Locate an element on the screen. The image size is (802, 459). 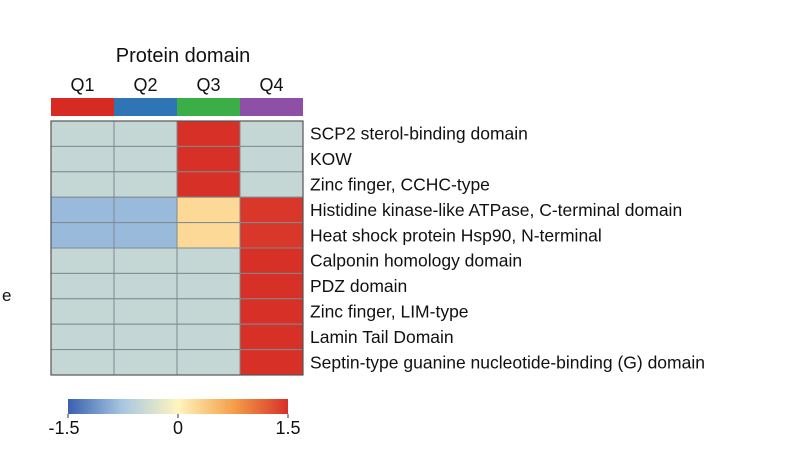
legend-tick-label: 0 is located at coordinates (178, 428).